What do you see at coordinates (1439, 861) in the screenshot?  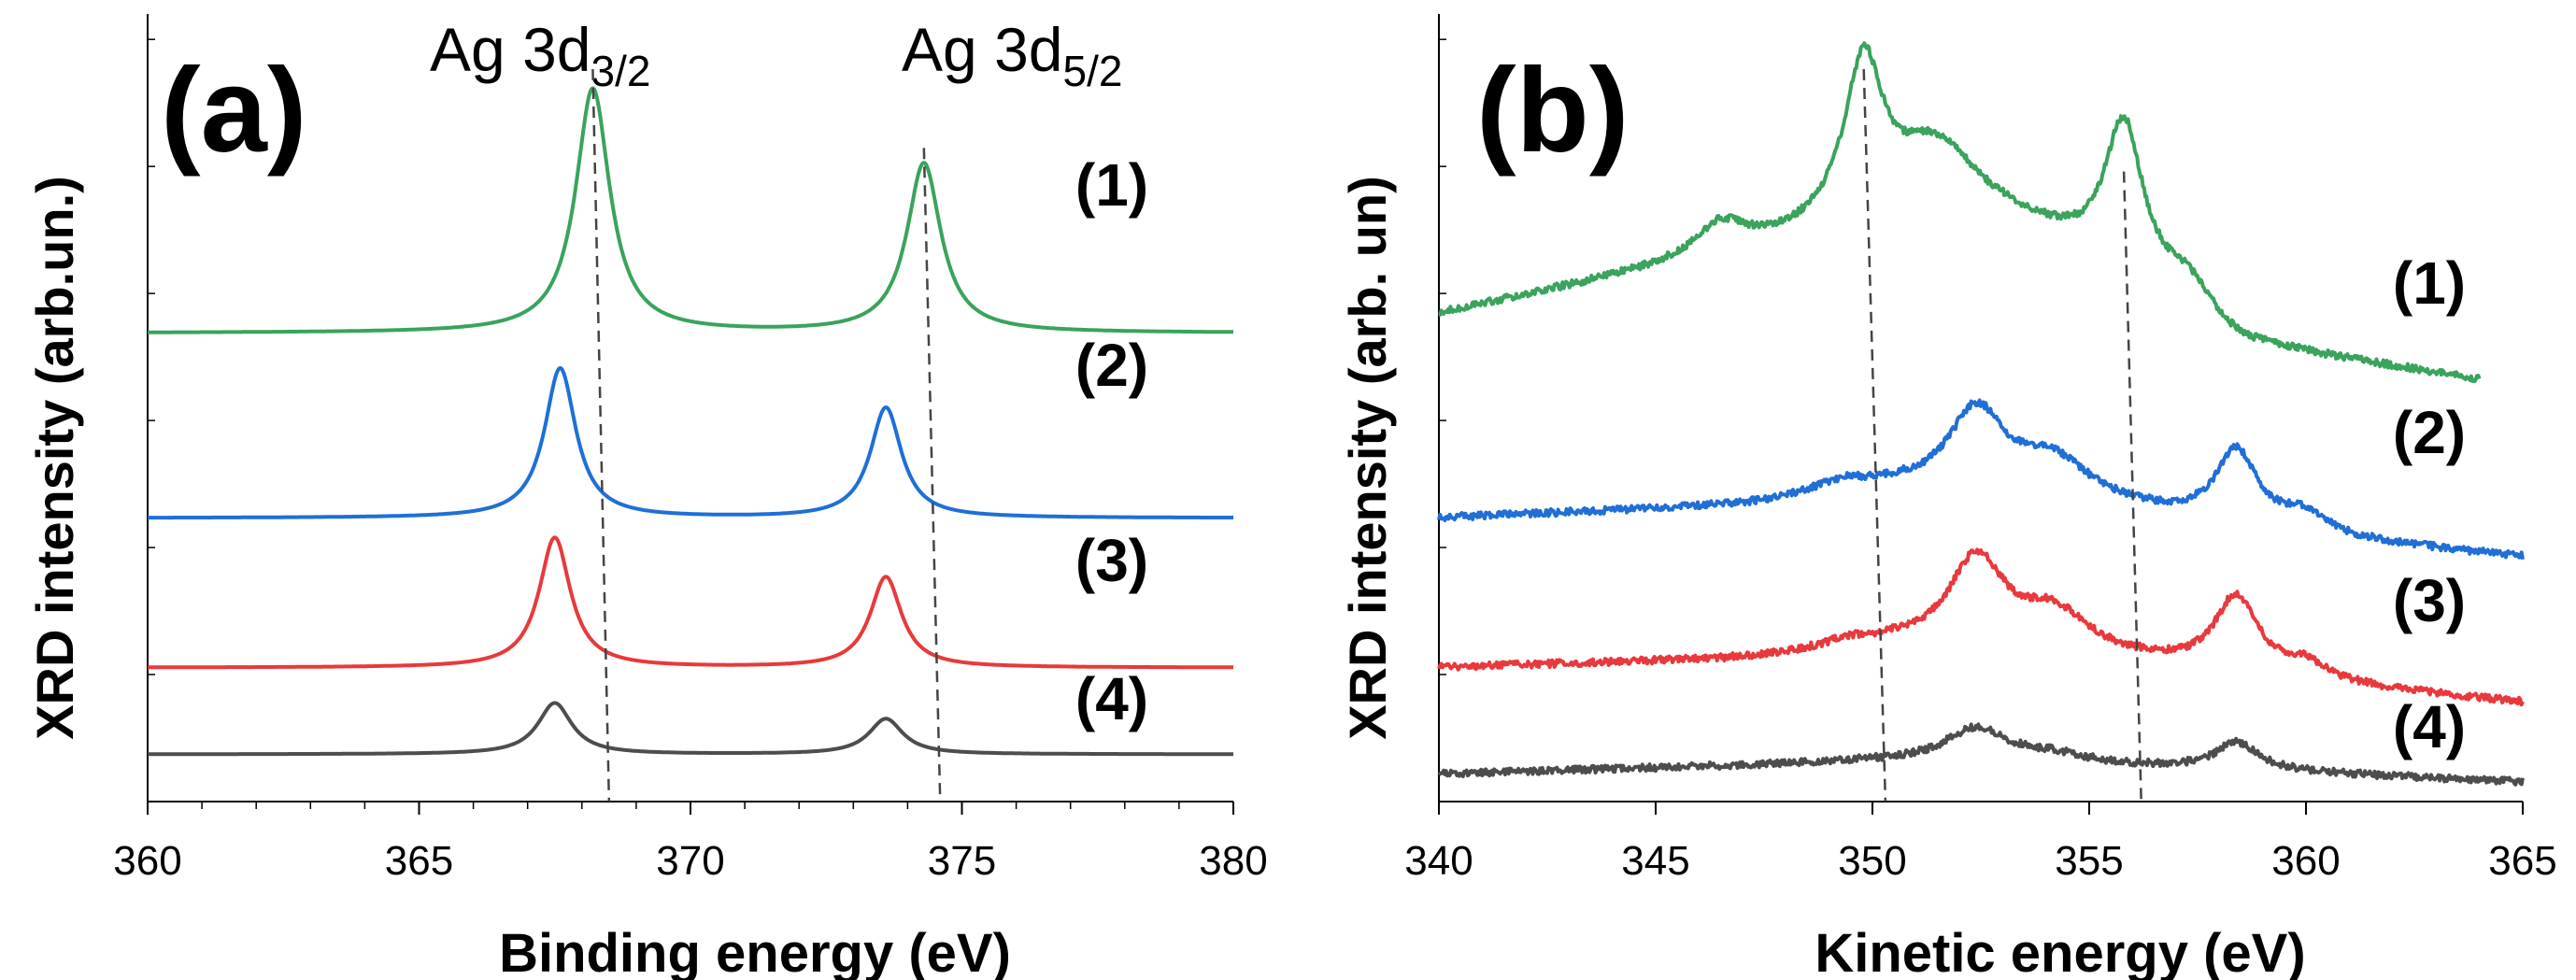 I see `x-tick-label: 340` at bounding box center [1439, 861].